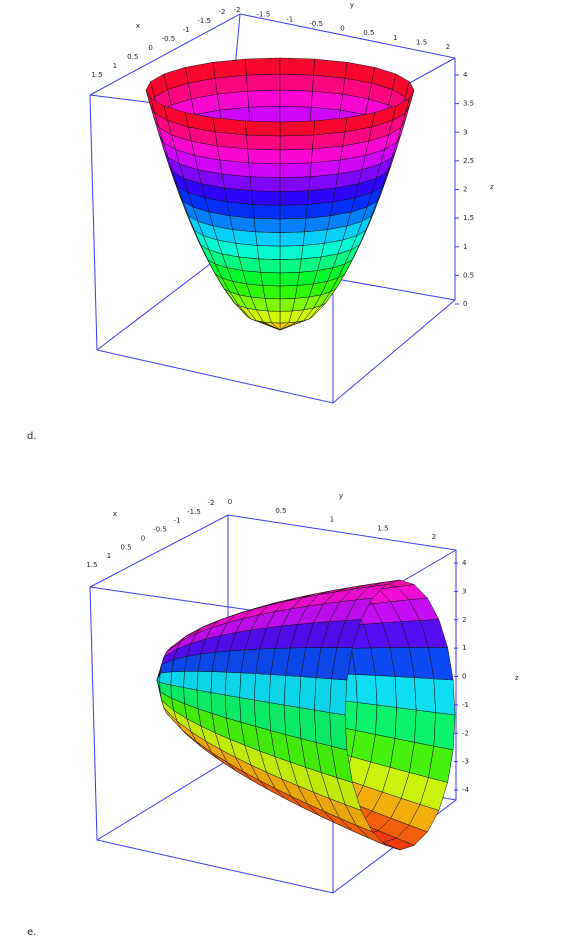  Describe the element at coordinates (237, 10) in the screenshot. I see `y-tick-label: -2` at that location.